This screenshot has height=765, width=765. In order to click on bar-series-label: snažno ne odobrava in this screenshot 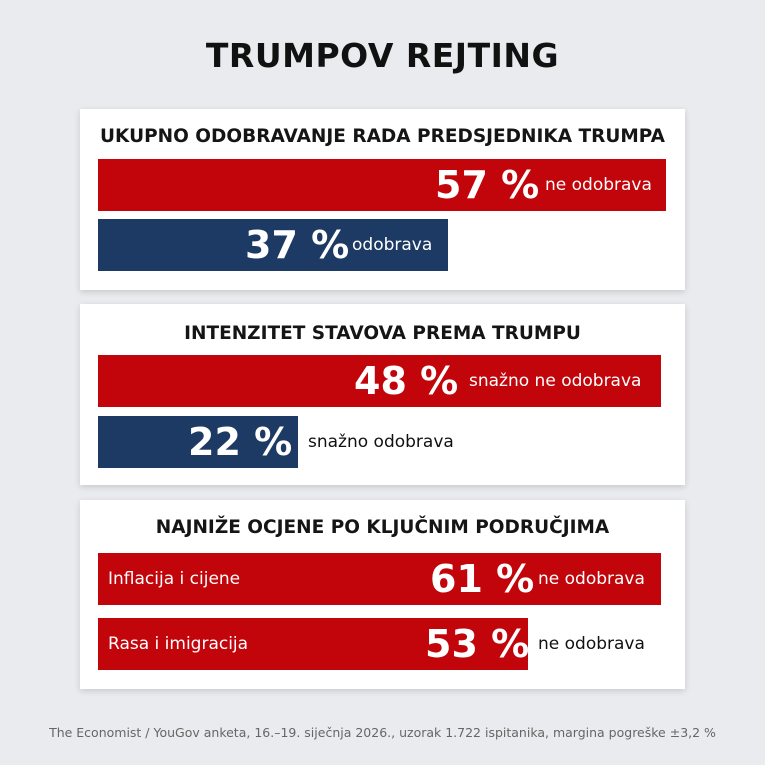, I will do `click(555, 381)`.